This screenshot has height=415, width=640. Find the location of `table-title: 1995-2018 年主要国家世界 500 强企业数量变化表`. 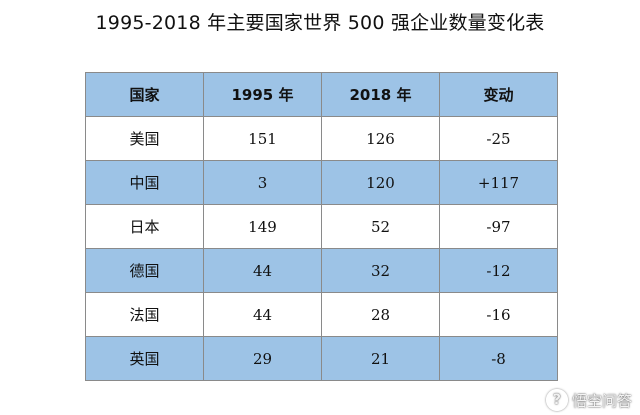

table-title: 1995-2018 年主要国家世界 500 强企业数量变化表 is located at coordinates (320, 23).